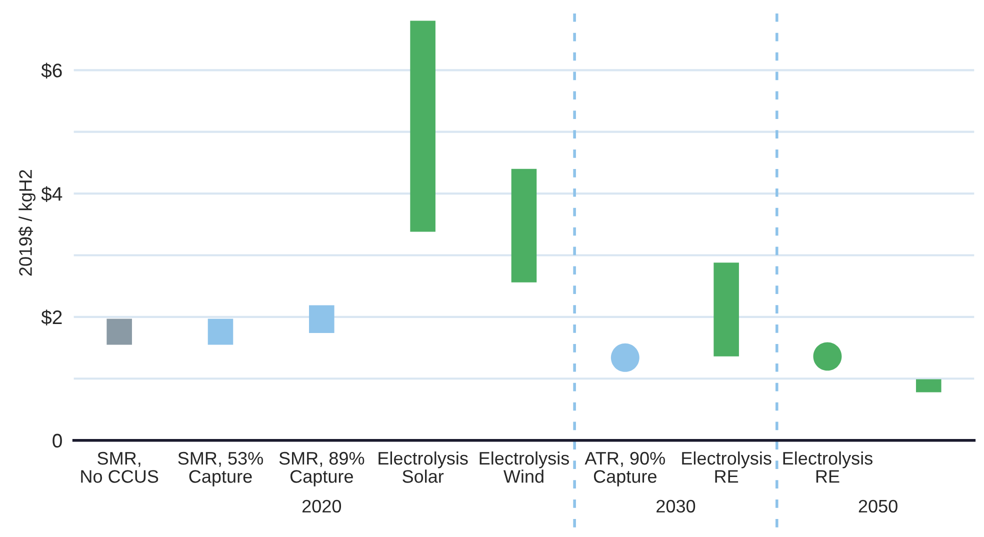  I want to click on text: 2020, so click(322, 506).